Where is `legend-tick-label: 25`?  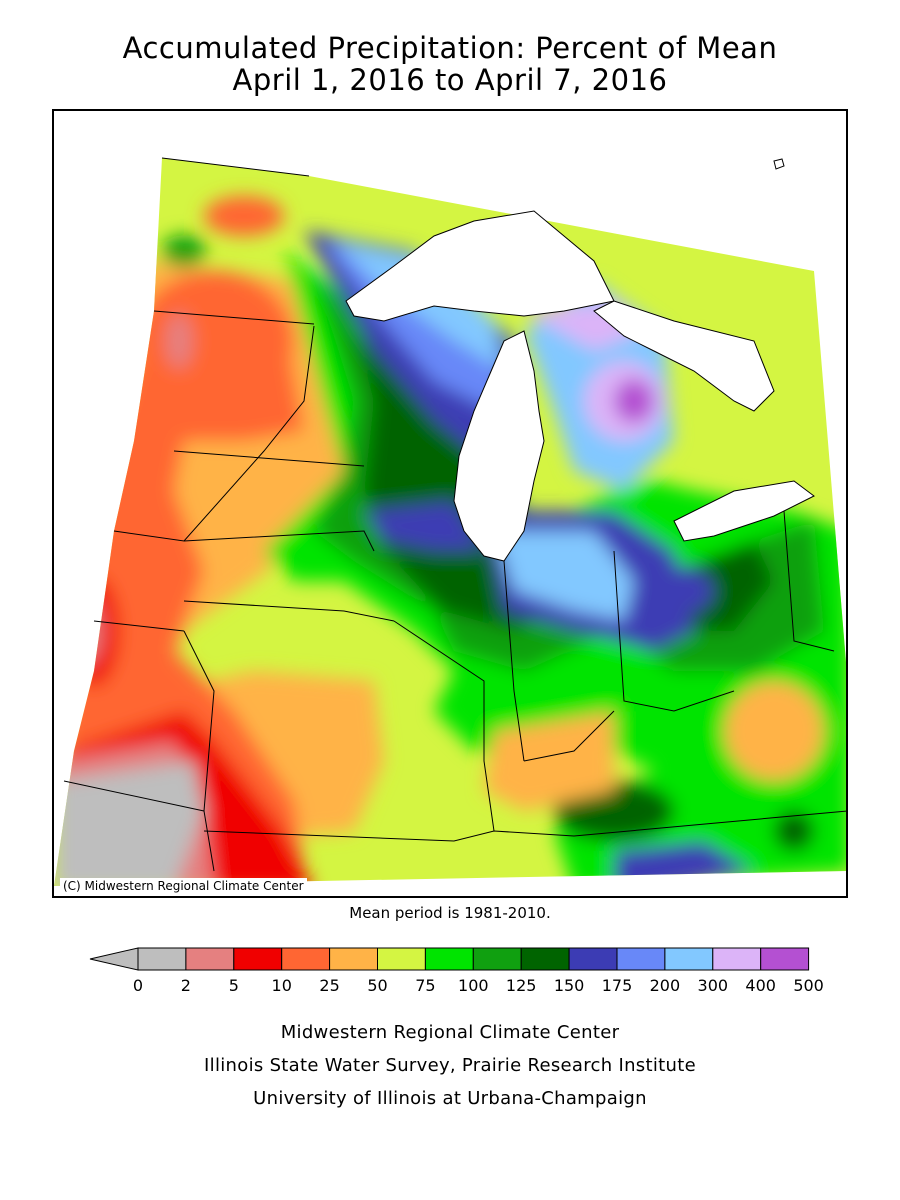
legend-tick-label: 25 is located at coordinates (329, 985).